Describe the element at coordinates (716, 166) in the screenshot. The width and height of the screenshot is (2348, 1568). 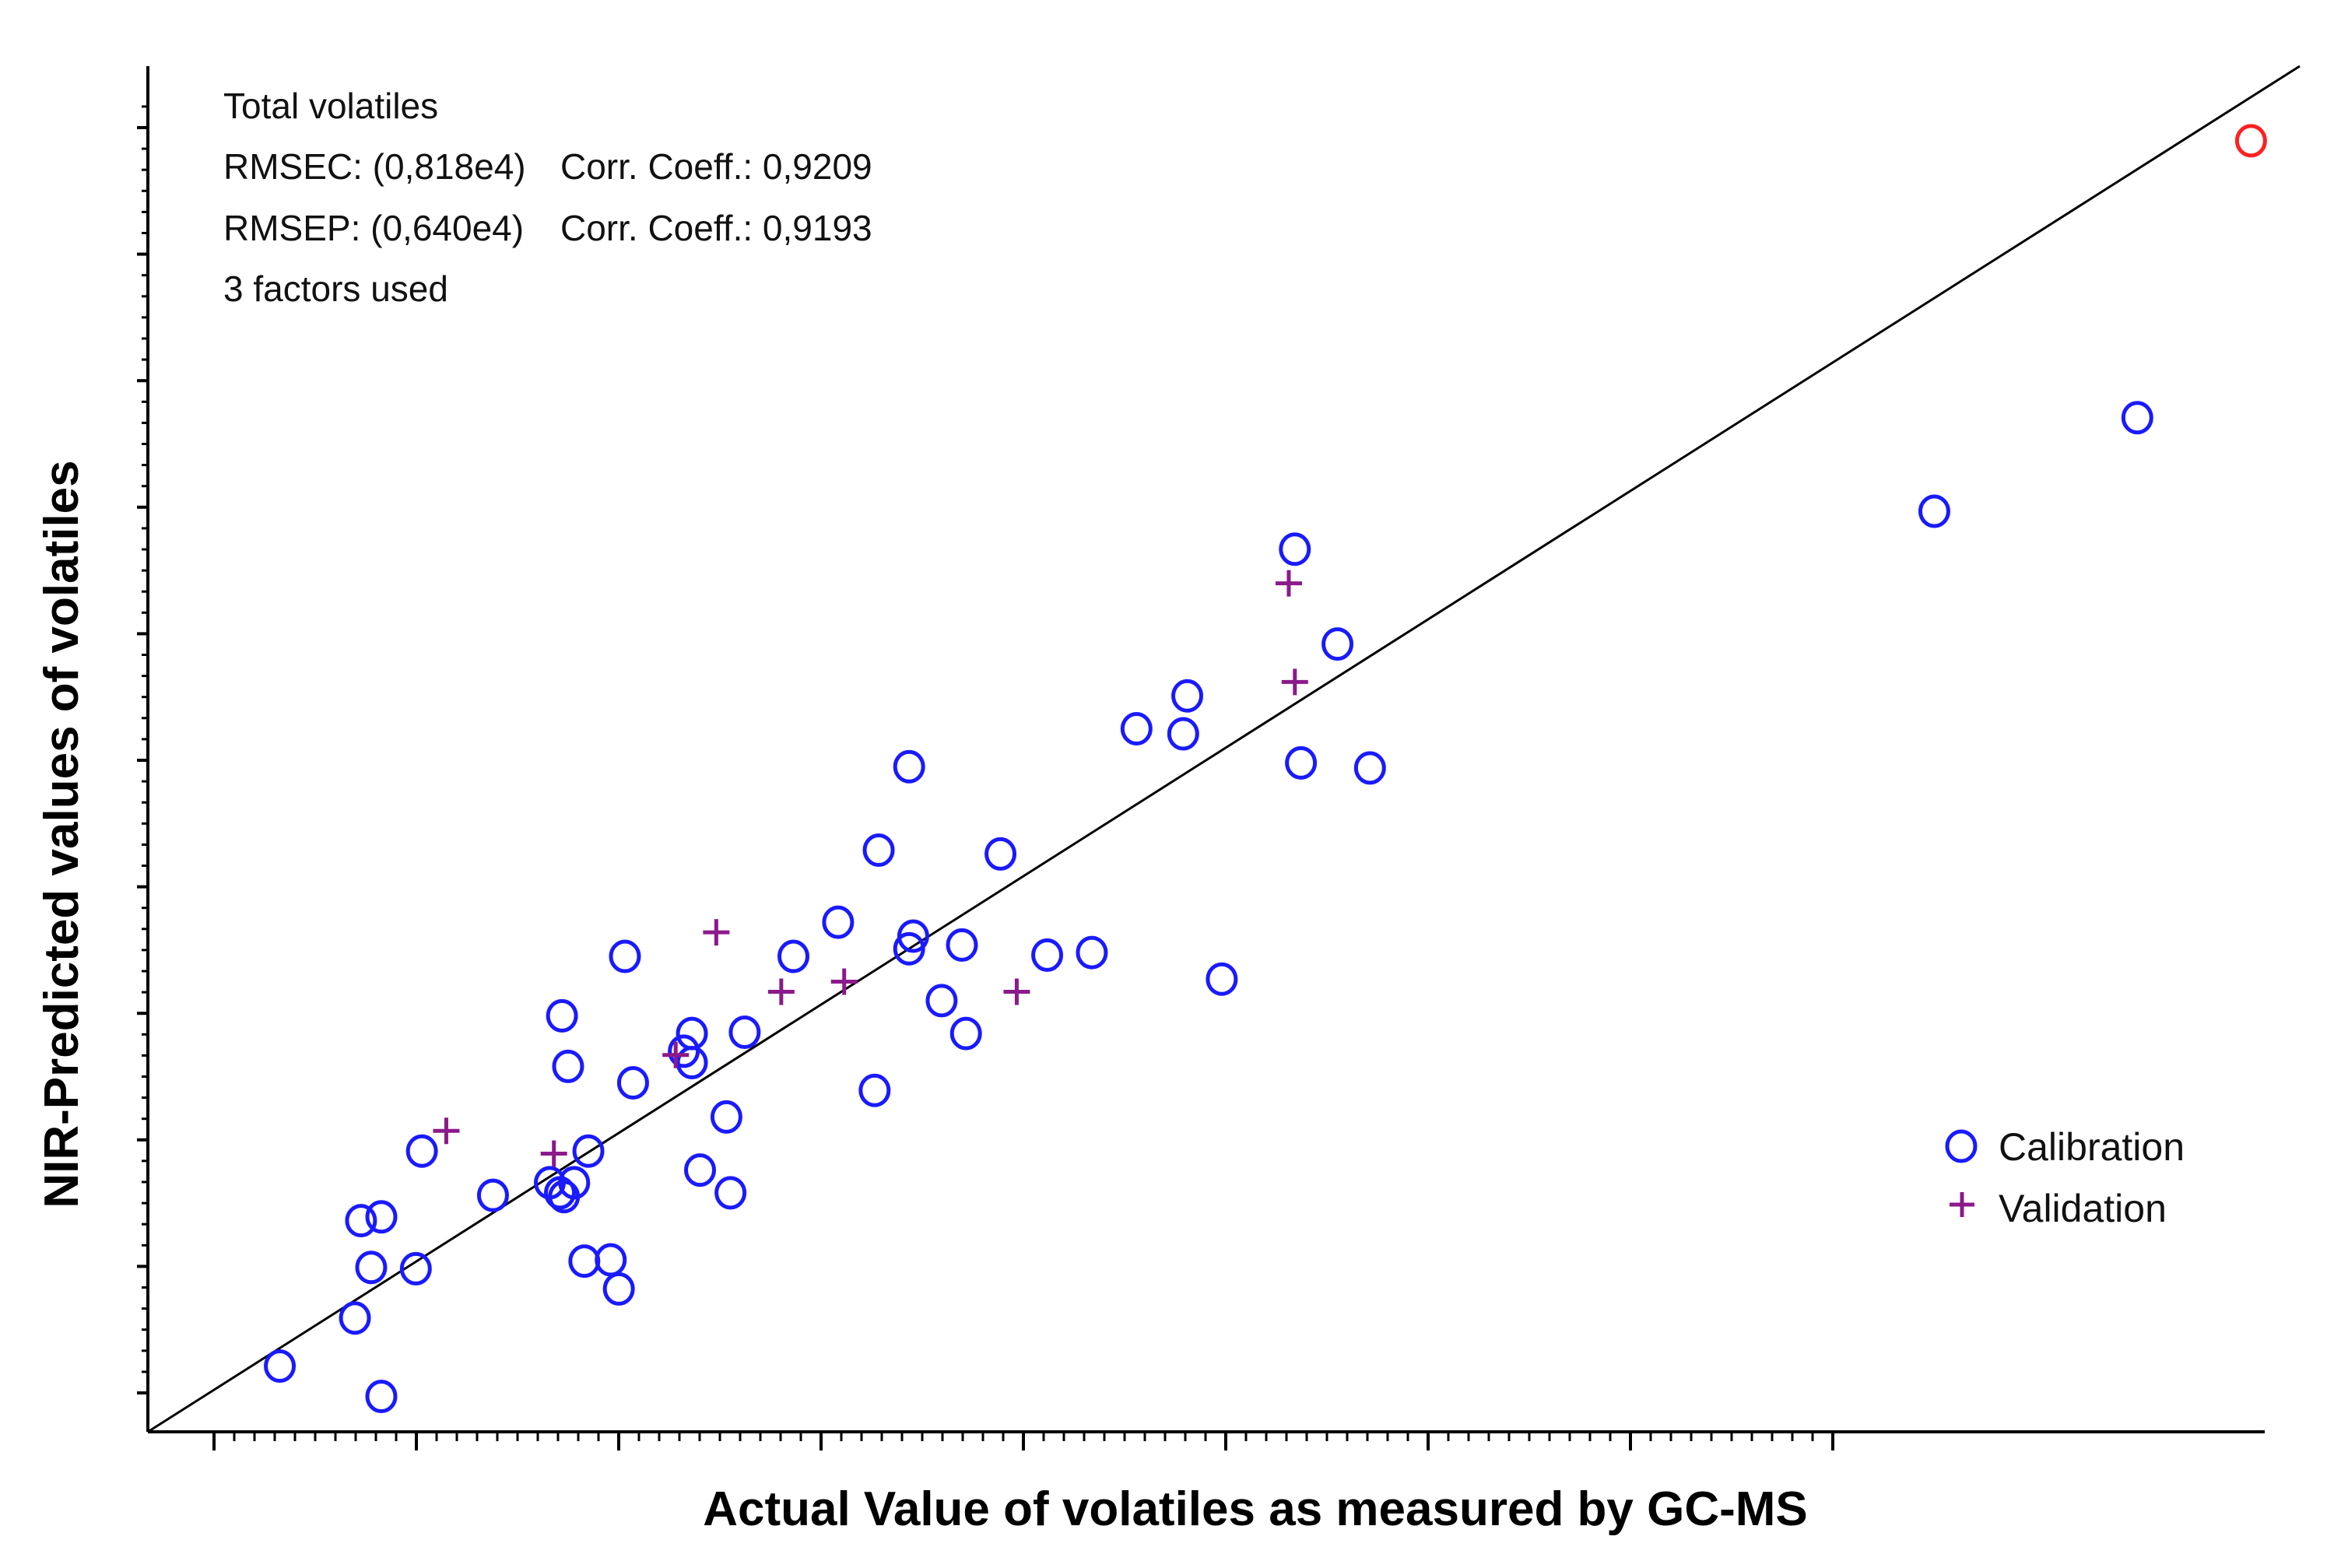
I see `annotation-rmsec-corr: Corr. Coeff.: 0,9209` at that location.